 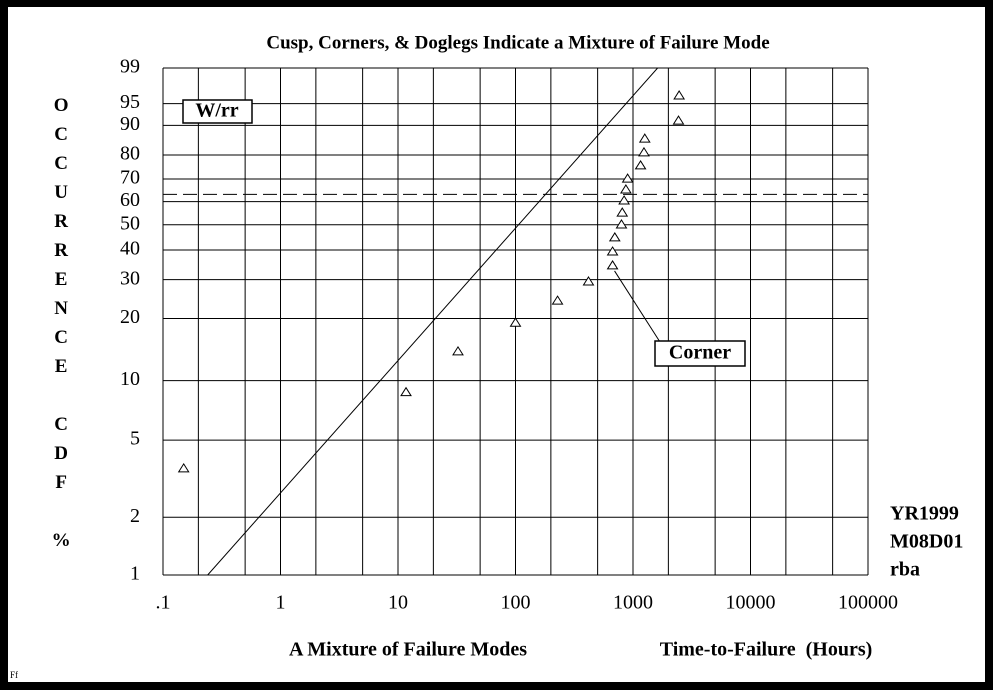 I want to click on y-tick-label: 99, so click(x=130, y=67).